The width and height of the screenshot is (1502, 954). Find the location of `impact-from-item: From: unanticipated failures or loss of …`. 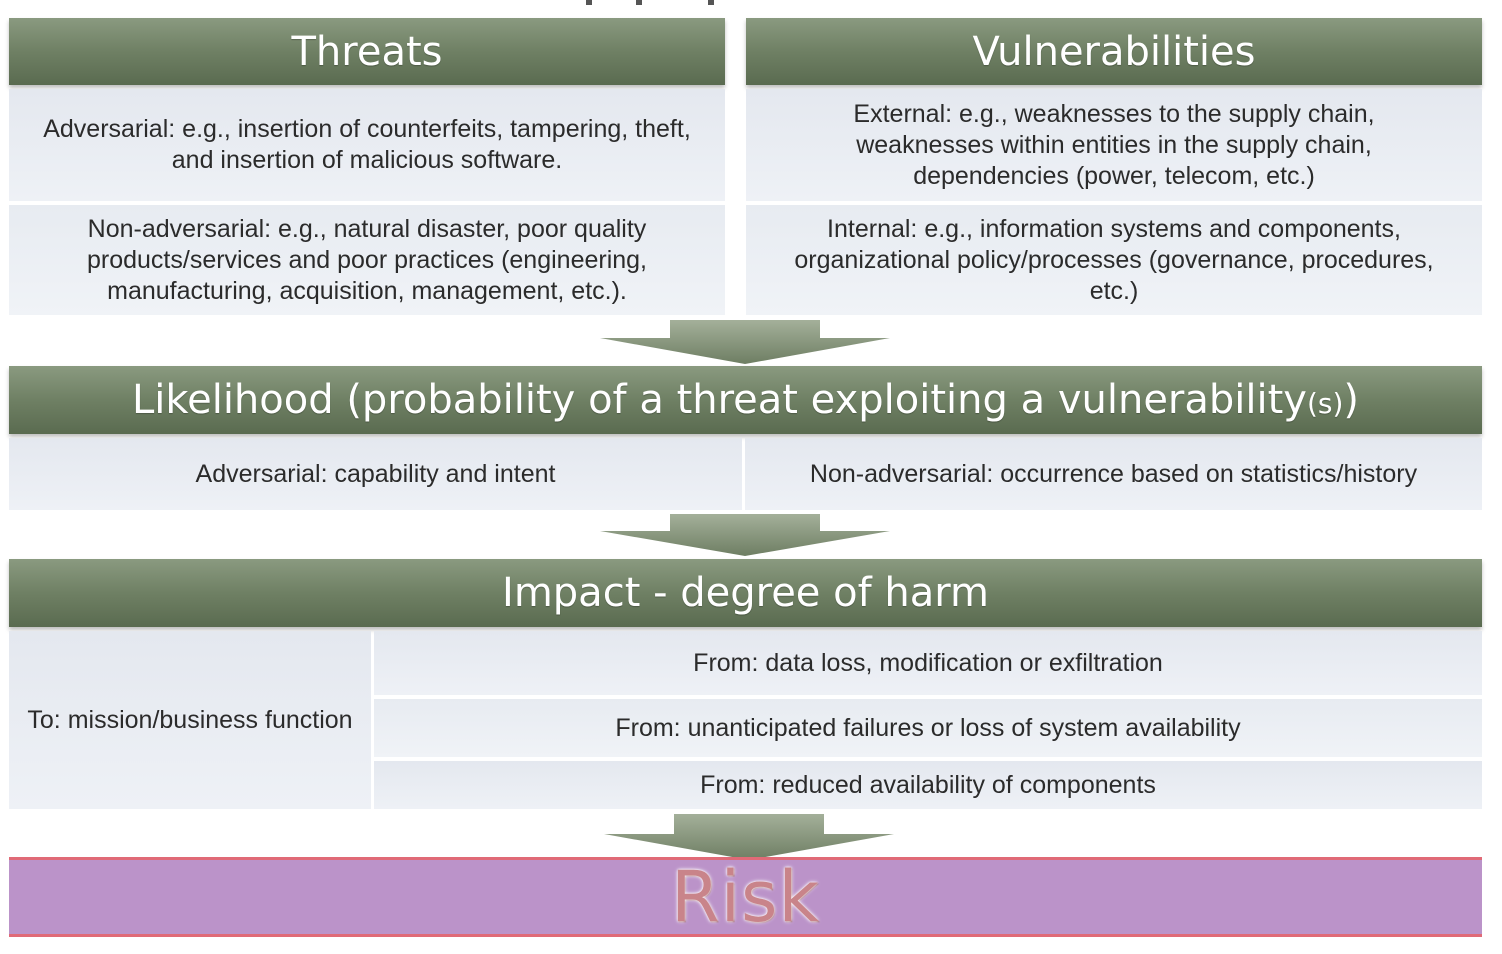

impact-from-item: From: unanticipated failures or loss of … is located at coordinates (928, 728).